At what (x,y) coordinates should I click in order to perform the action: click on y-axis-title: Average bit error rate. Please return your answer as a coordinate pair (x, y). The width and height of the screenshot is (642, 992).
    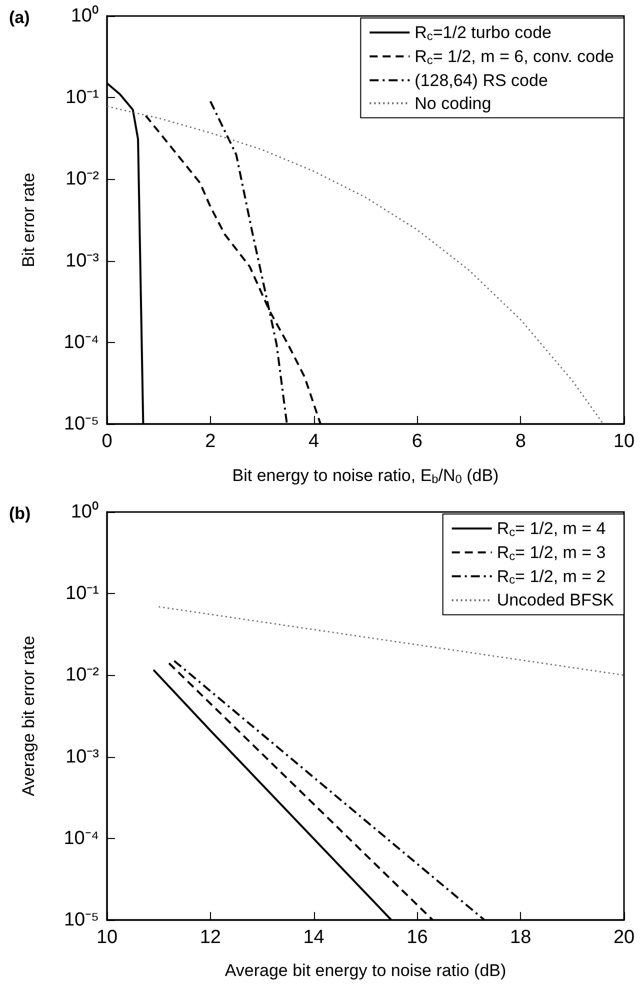
    Looking at the image, I should click on (28, 716).